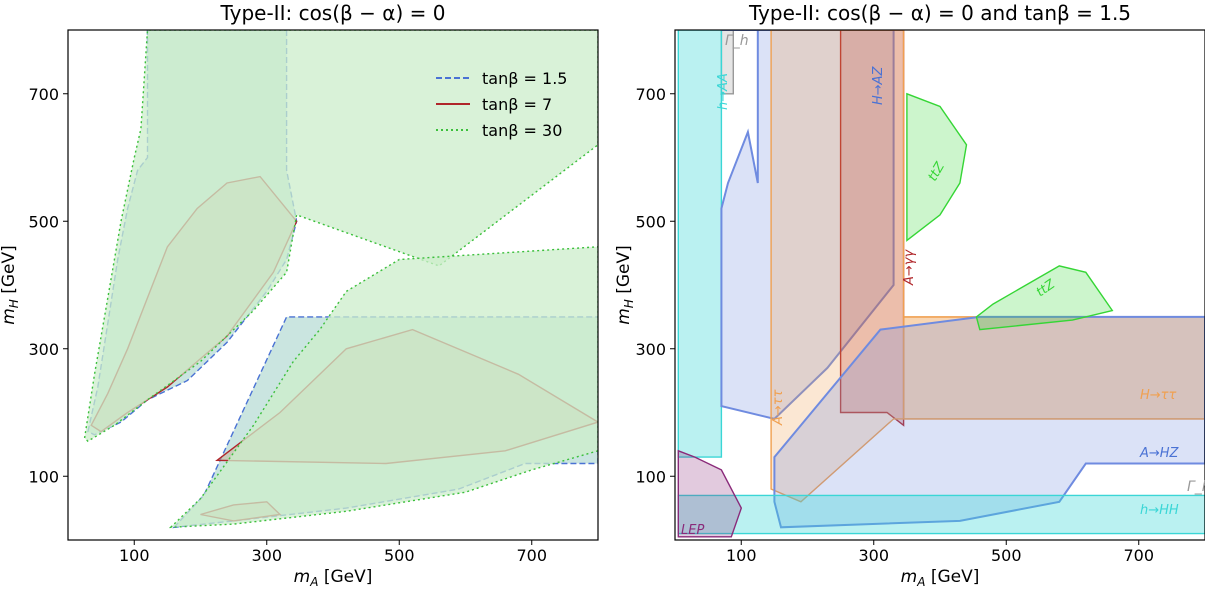 The width and height of the screenshot is (1205, 598). Describe the element at coordinates (940, 578) in the screenshot. I see `right-xlabel: mA [GeV]` at that location.